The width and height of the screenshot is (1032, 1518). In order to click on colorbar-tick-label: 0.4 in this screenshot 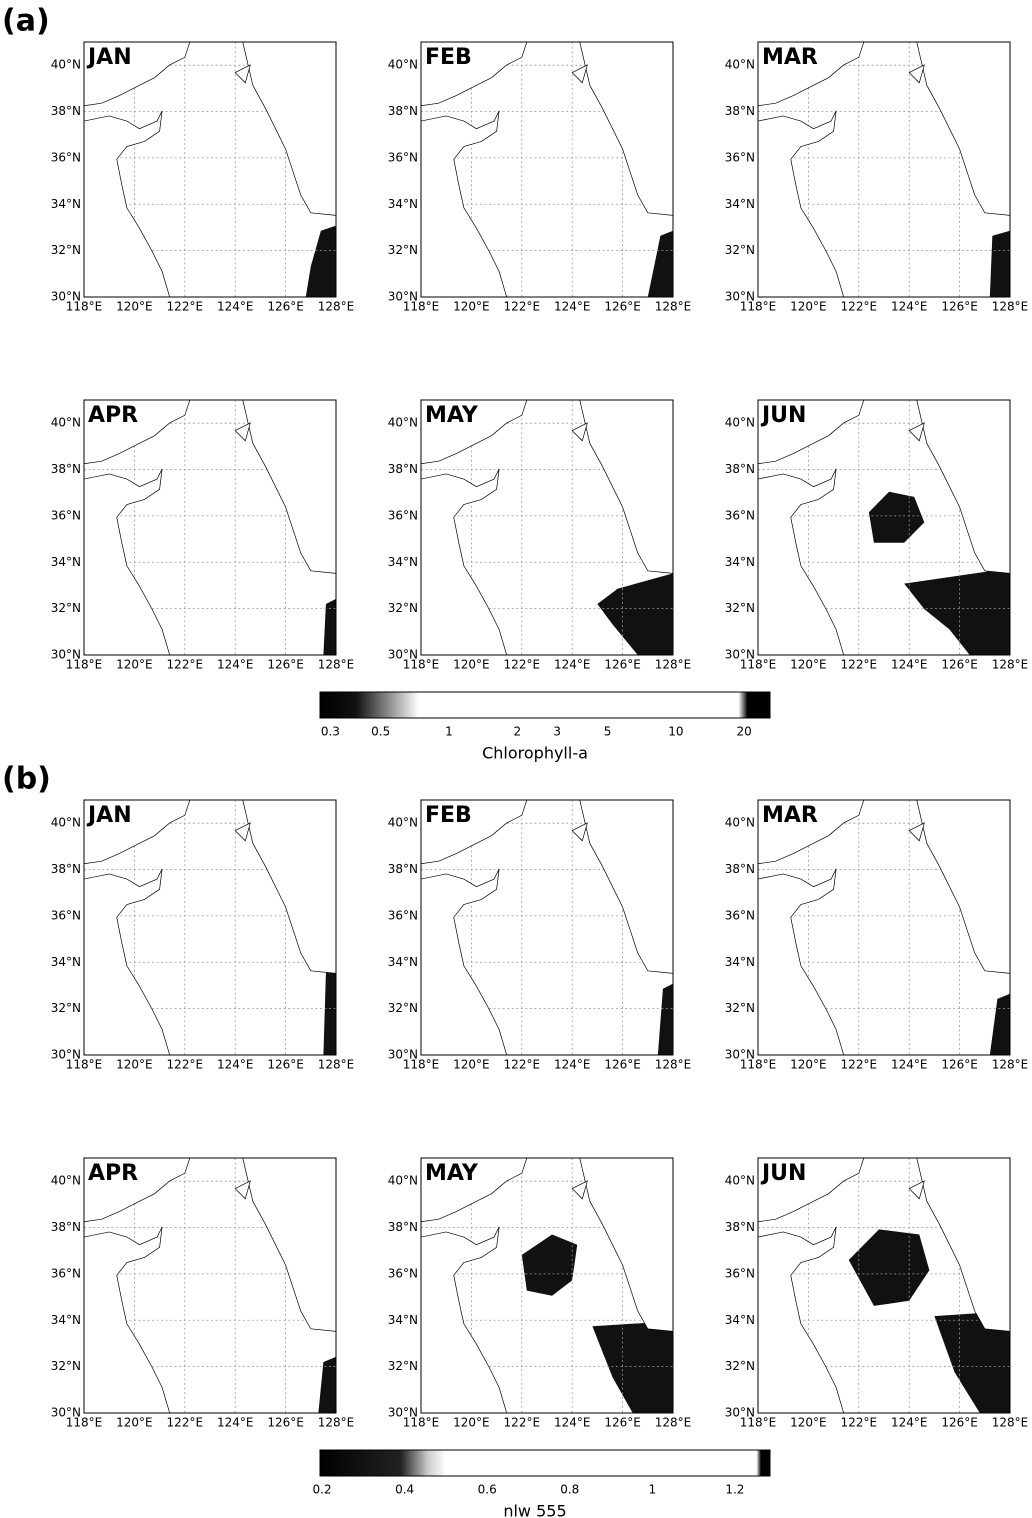, I will do `click(404, 1490)`.